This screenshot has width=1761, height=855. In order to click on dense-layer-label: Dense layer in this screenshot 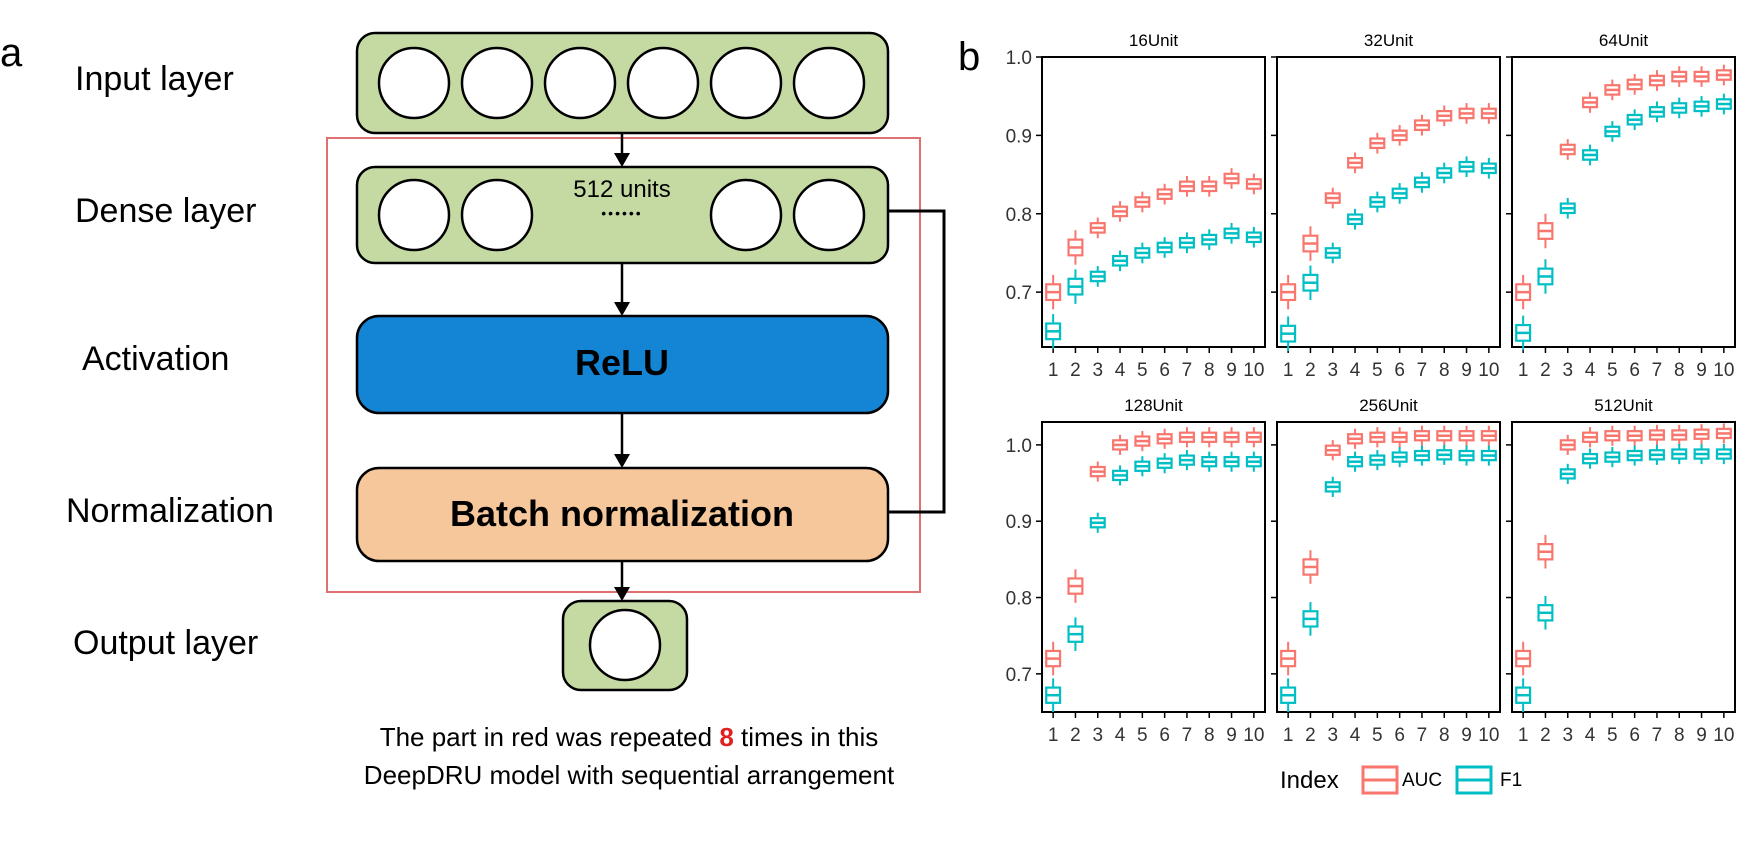, I will do `click(165, 211)`.